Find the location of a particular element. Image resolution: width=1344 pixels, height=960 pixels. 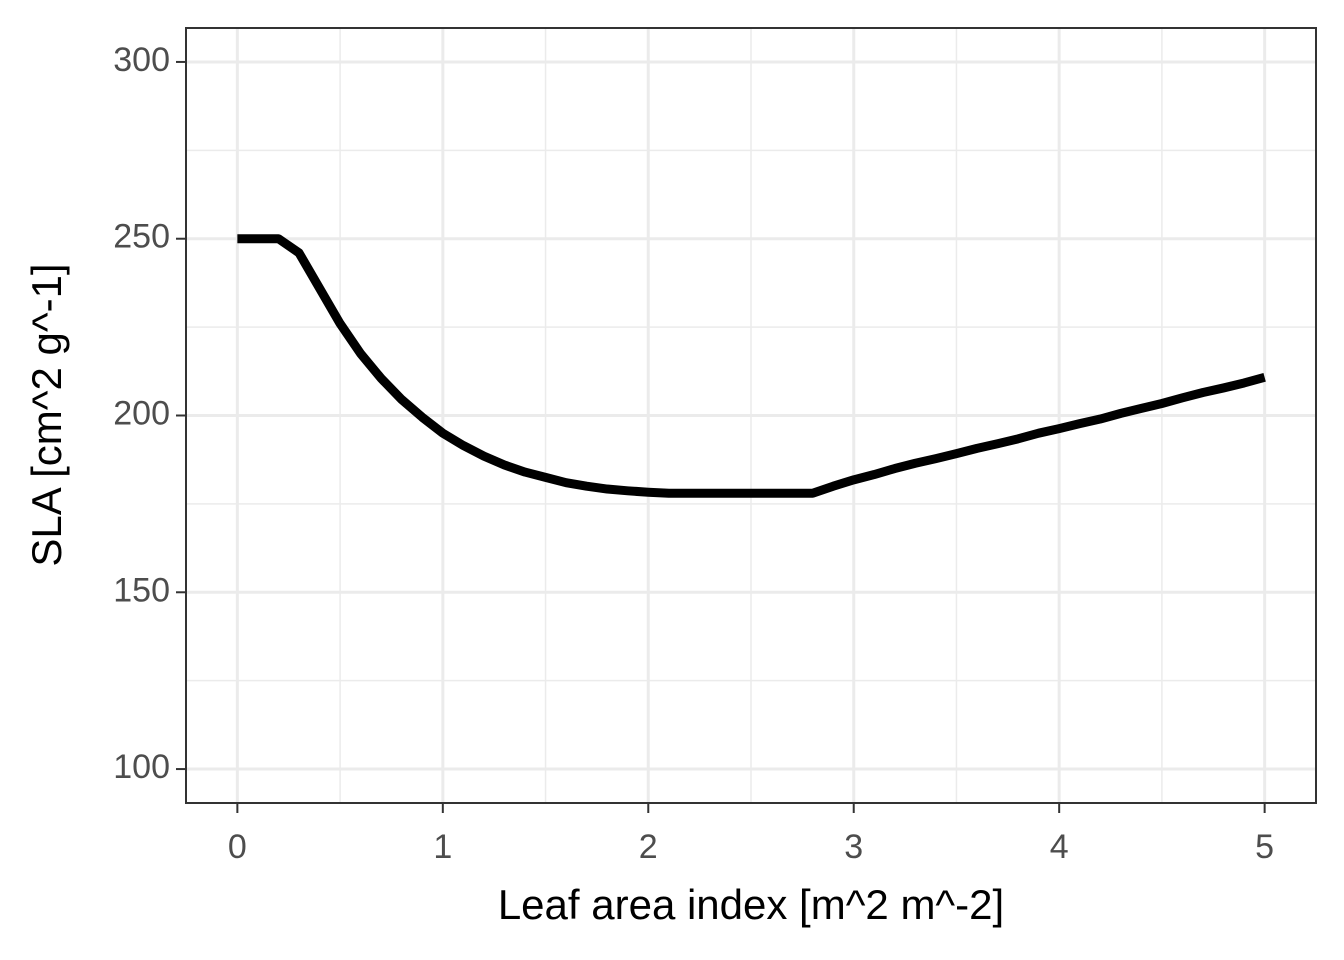

x-tick-label: 5 is located at coordinates (1264, 847).